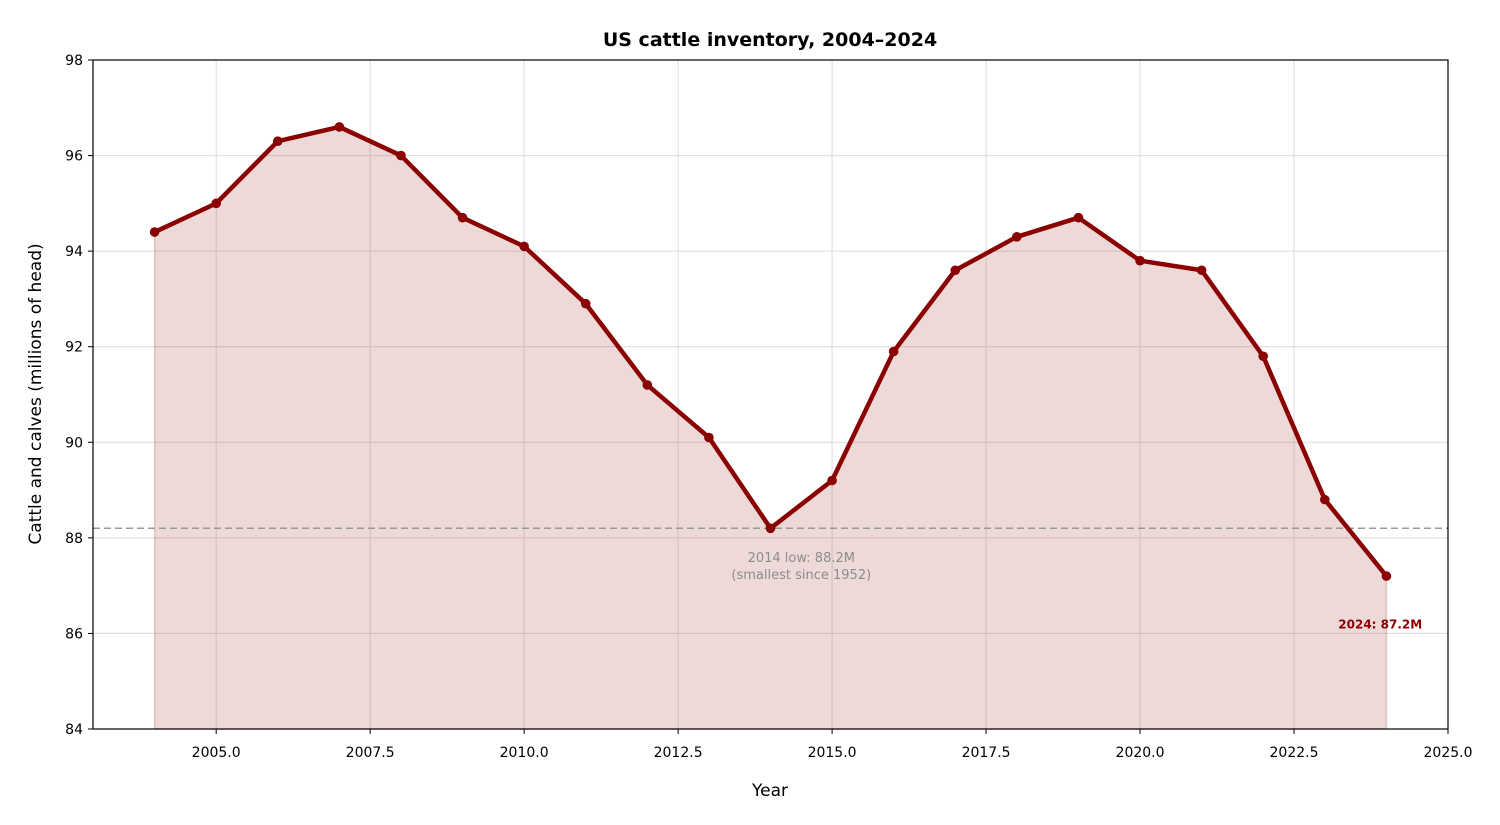 The height and width of the screenshot is (825, 1500). Describe the element at coordinates (36, 393) in the screenshot. I see `y-axis-title: Cattle and calves (millions of head)` at that location.